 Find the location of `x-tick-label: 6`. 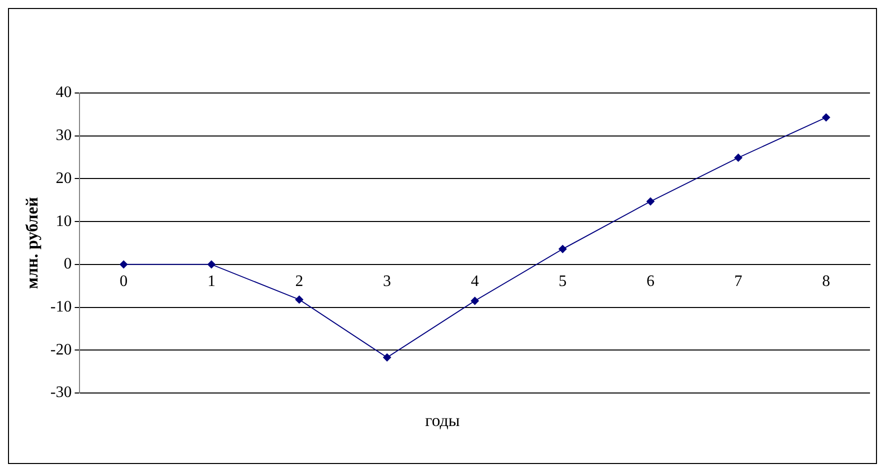

x-tick-label: 6 is located at coordinates (650, 281).